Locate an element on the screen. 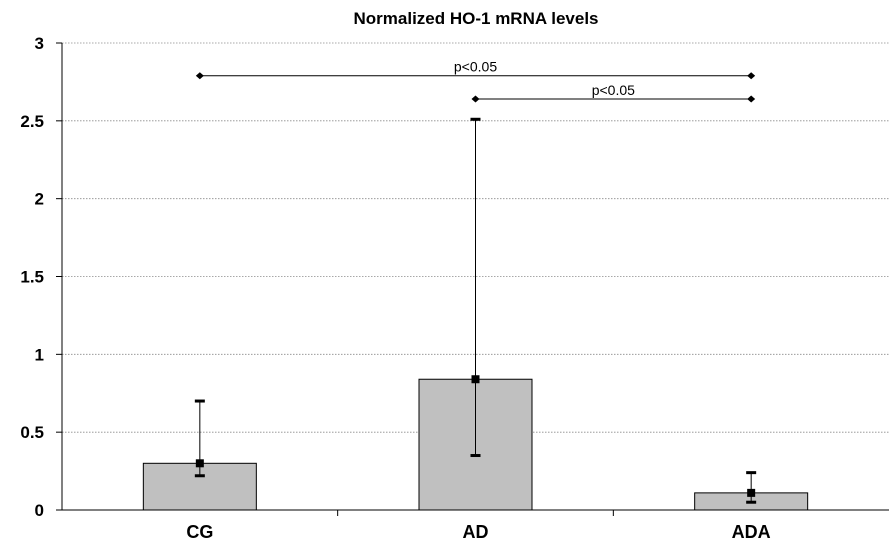 The image size is (890, 543). y-axis-ticks: 0 0.5 1 1.5 2 2.5 3 is located at coordinates (41, 277).